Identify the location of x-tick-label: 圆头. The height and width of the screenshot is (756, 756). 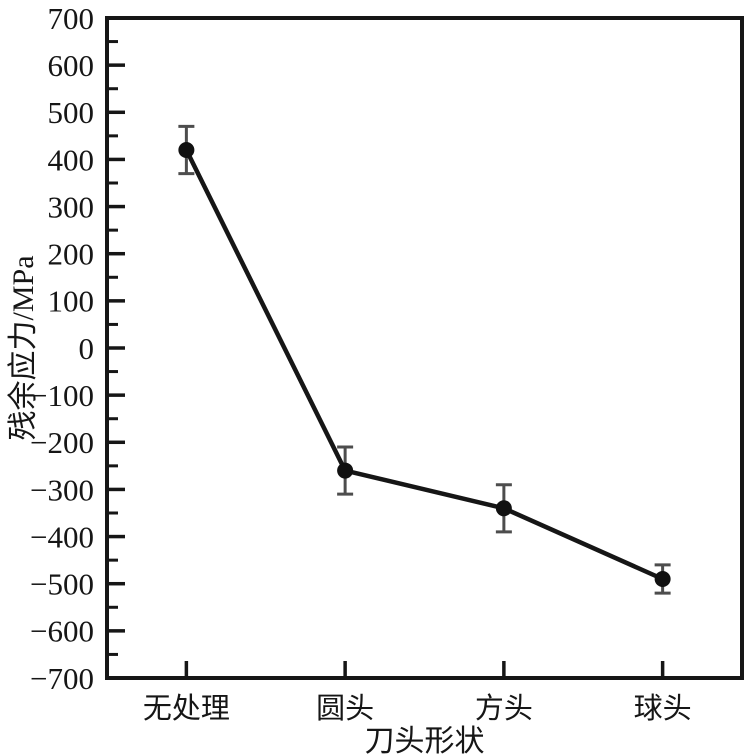
(345, 709).